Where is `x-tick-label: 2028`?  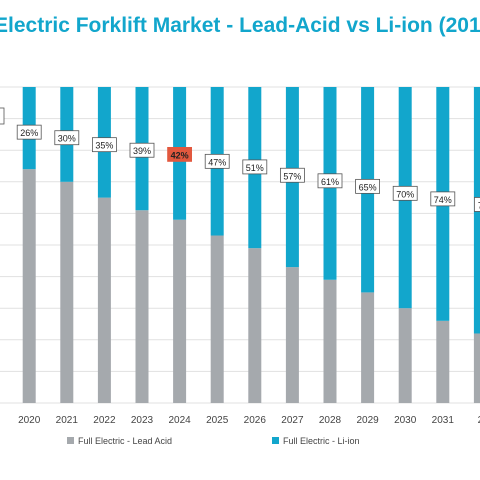
x-tick-label: 2028 is located at coordinates (330, 420).